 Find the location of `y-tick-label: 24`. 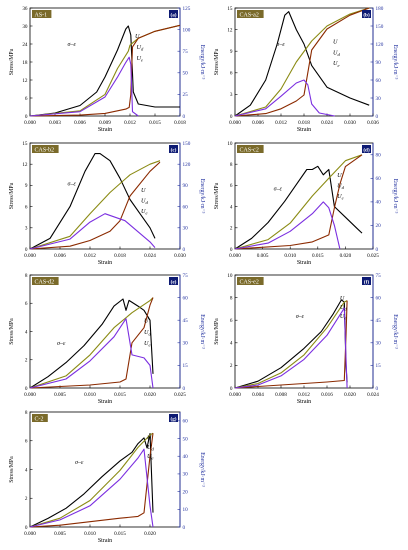

y-tick-label: 24 is located at coordinates (25, 45).